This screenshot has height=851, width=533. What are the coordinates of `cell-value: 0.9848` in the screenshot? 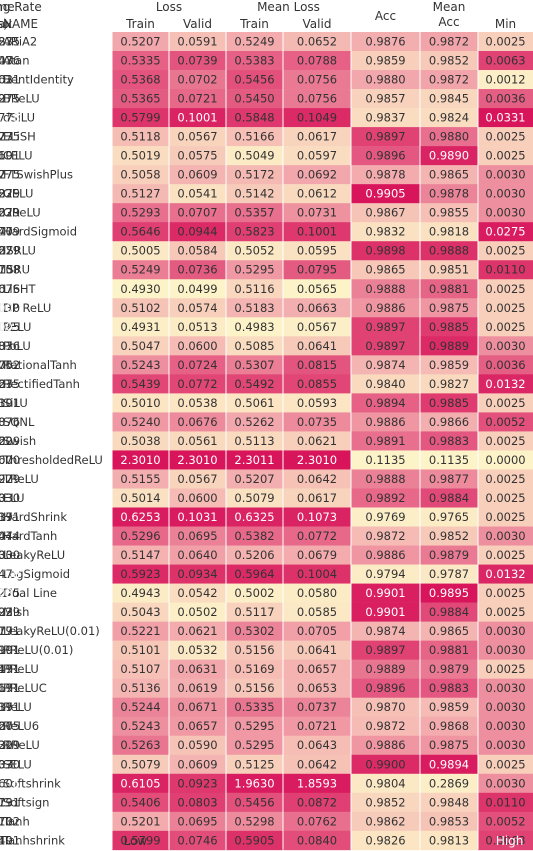 It's located at (449, 802).